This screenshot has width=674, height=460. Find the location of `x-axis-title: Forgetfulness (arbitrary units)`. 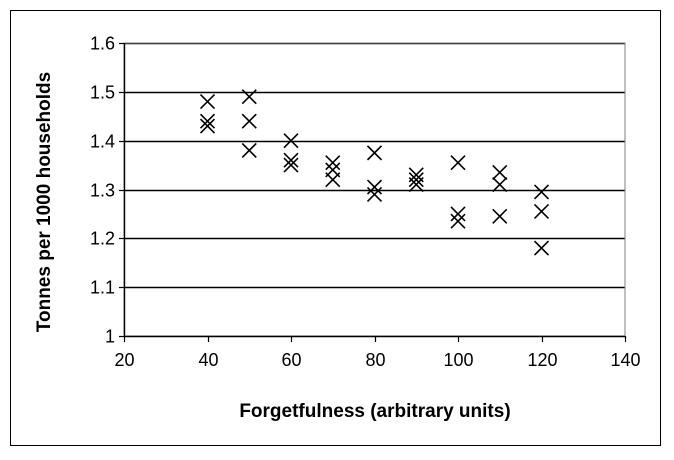

x-axis-title: Forgetfulness (arbitrary units) is located at coordinates (374, 411).